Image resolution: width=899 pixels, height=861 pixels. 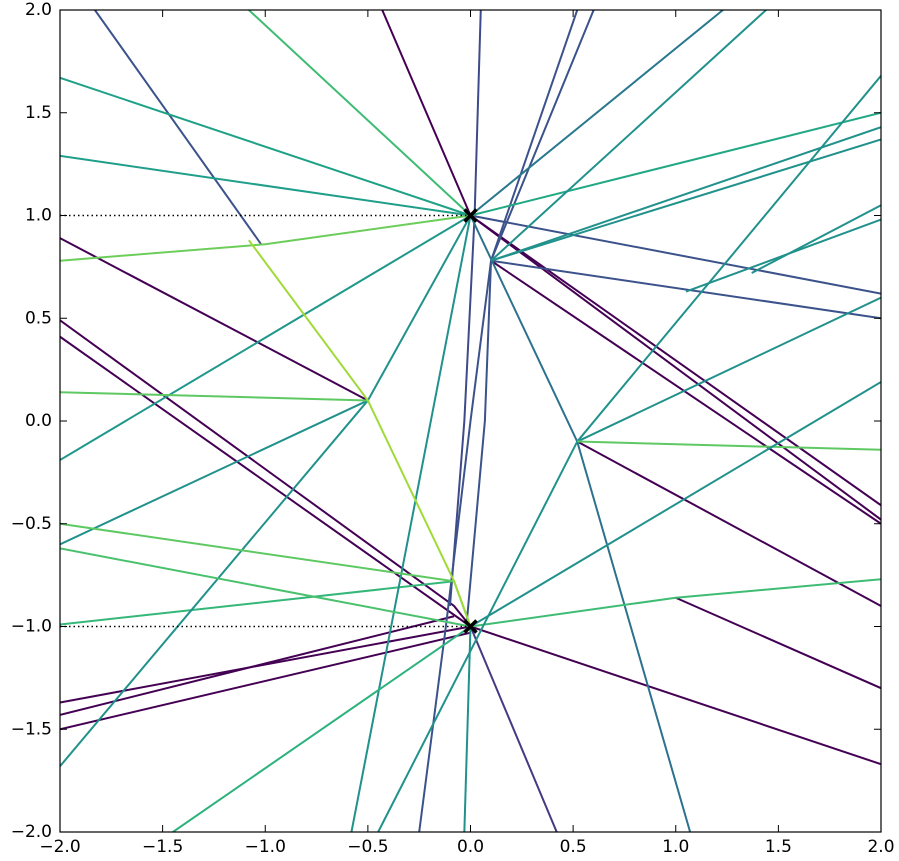 I want to click on y-tick-label: 2.0, so click(x=38, y=10).